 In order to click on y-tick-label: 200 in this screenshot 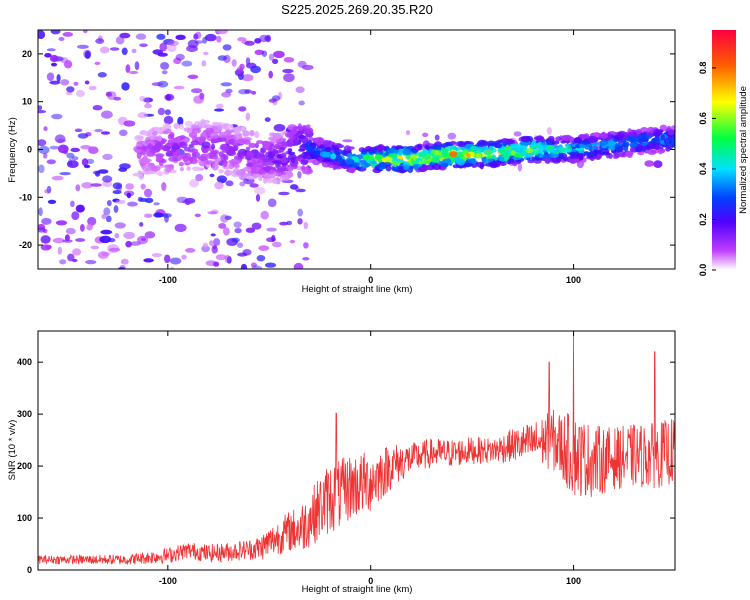, I will do `click(24, 466)`.